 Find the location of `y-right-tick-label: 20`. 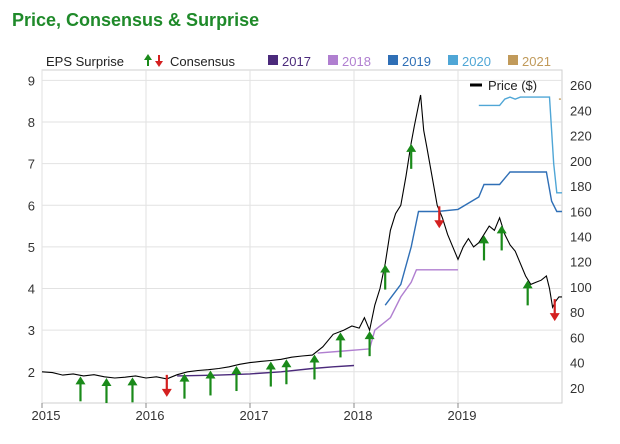

y-right-tick-label: 20 is located at coordinates (577, 388).